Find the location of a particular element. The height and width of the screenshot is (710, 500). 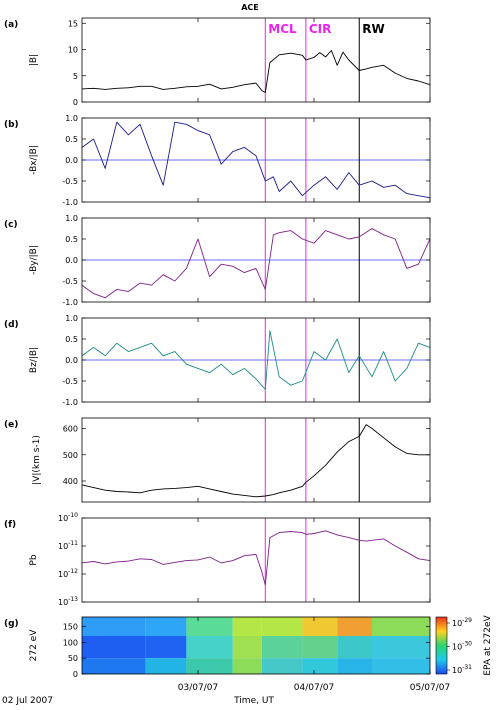

colorbar-label: EPA at 272eV is located at coordinates (488, 644).